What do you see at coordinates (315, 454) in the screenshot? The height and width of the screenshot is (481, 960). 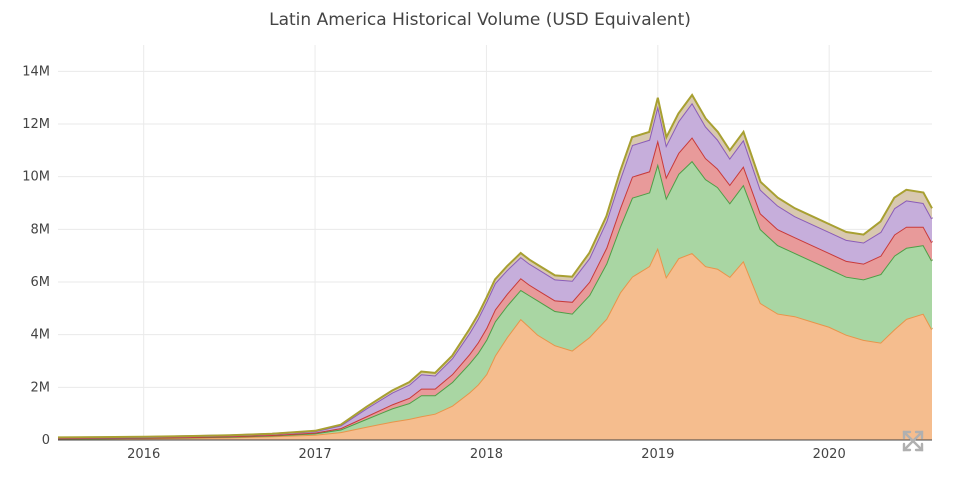 I see `x-tick-label: 2017` at bounding box center [315, 454].